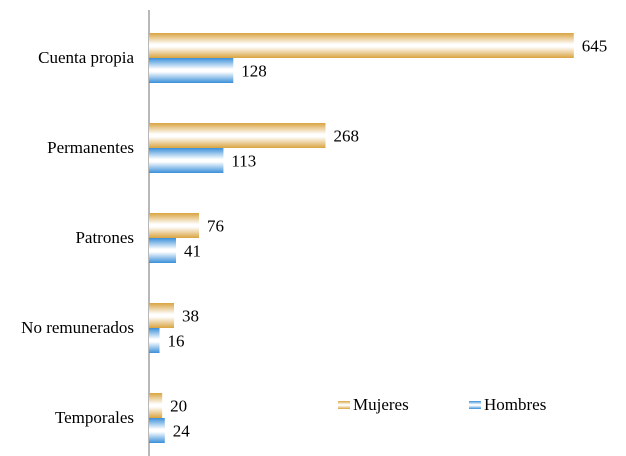 This screenshot has width=626, height=456. I want to click on category-label: No remunerados, so click(67, 328).